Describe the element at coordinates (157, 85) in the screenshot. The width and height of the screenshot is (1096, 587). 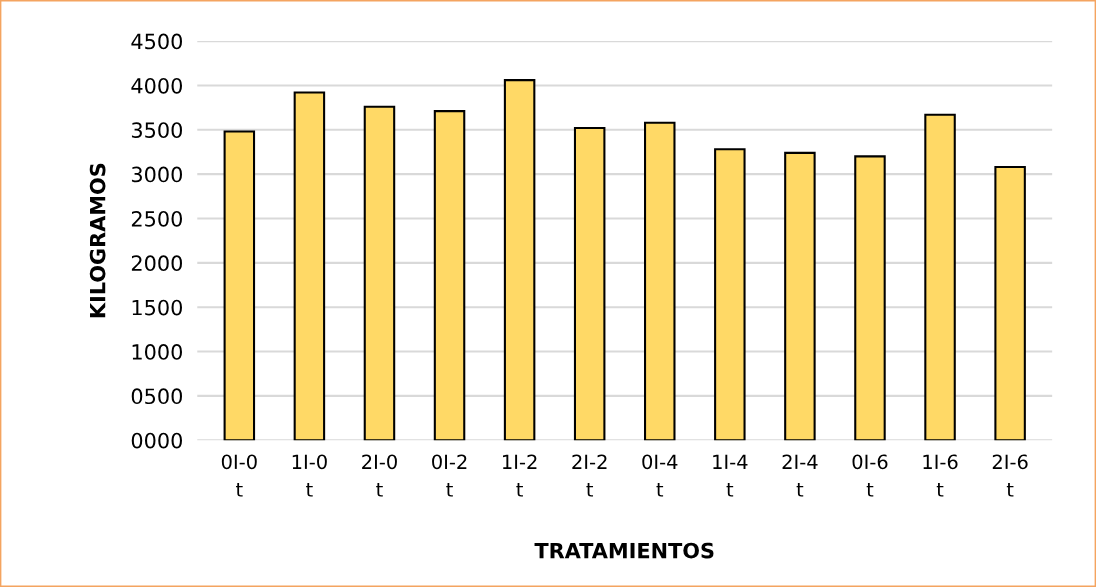
I see `y-tick-label: 4000` at that location.